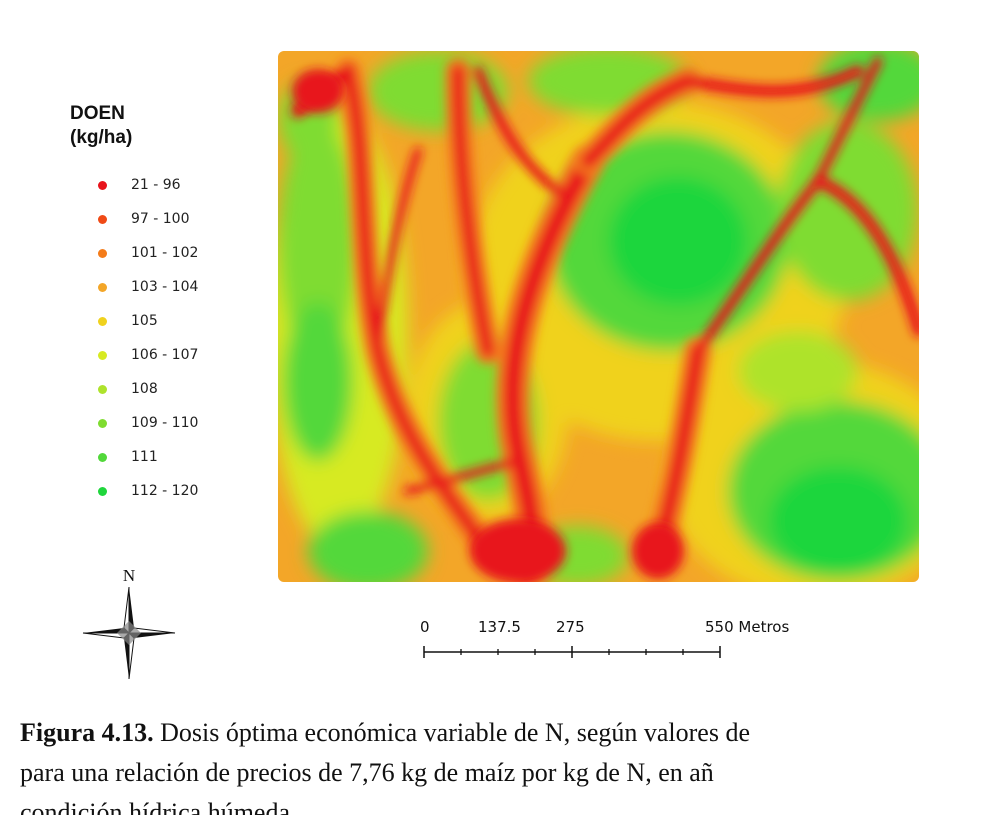 The image size is (988, 815). I want to click on legend-item: 112 - 120, so click(165, 491).